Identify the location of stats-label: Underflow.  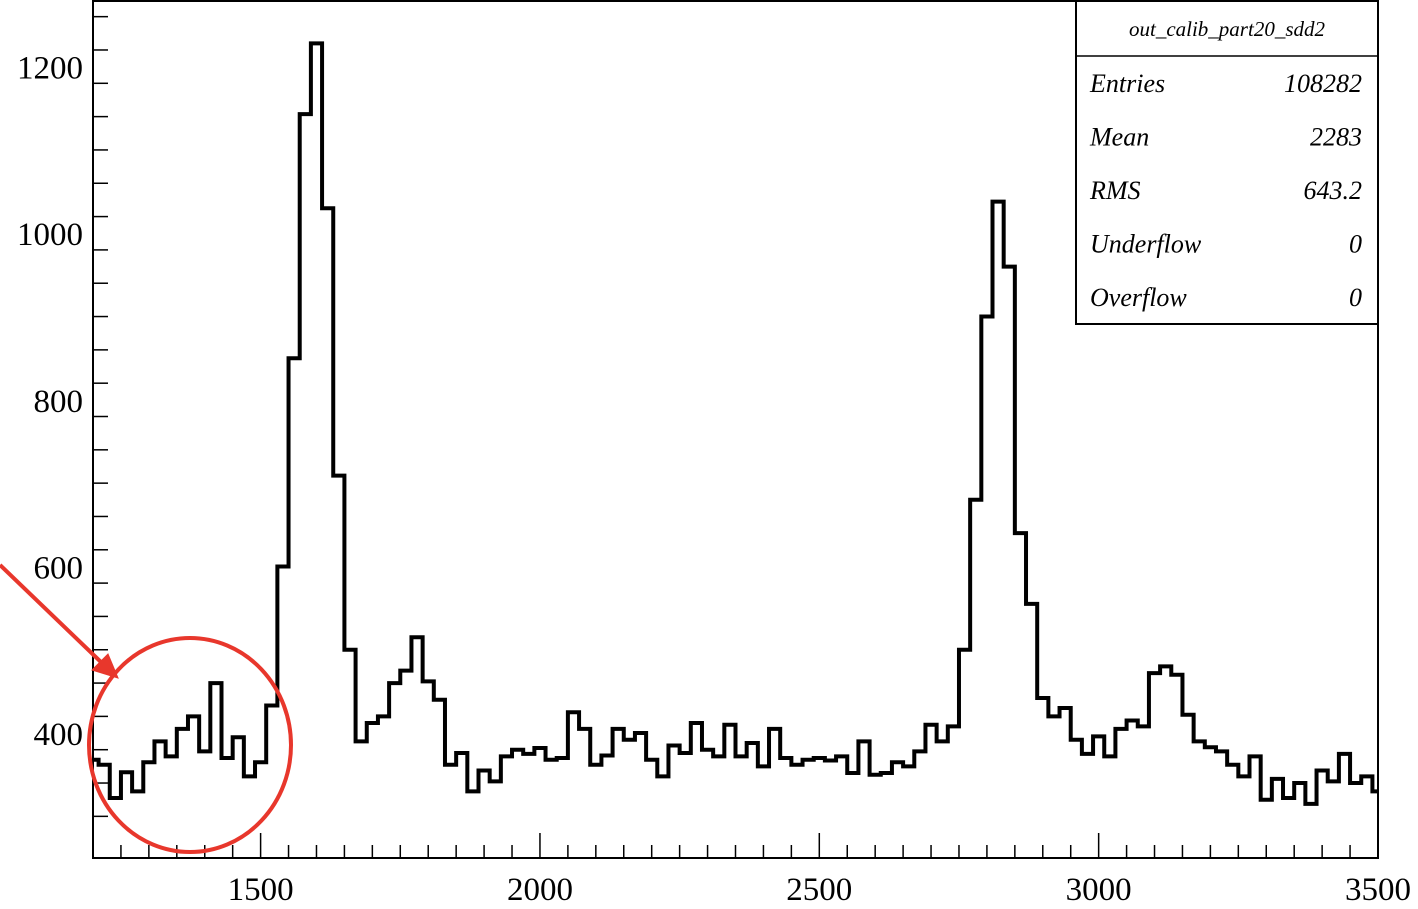
(1146, 244).